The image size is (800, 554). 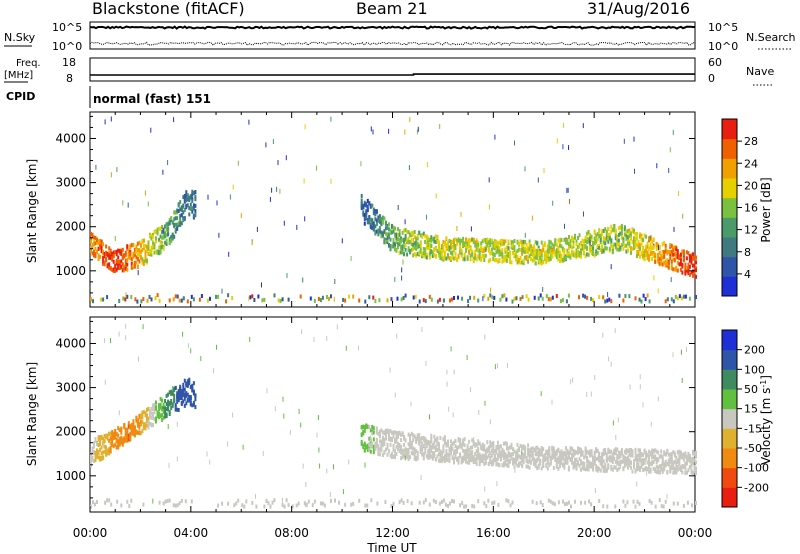 What do you see at coordinates (751, 230) in the screenshot?
I see `colorbar-tick-label: 12` at bounding box center [751, 230].